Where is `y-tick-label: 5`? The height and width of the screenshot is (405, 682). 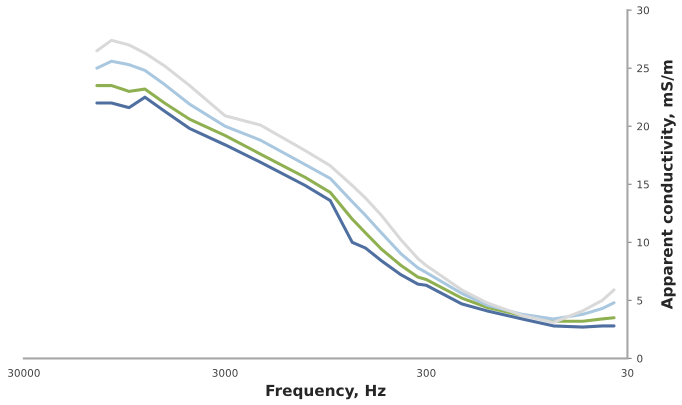 y-tick-label: 5 is located at coordinates (639, 300).